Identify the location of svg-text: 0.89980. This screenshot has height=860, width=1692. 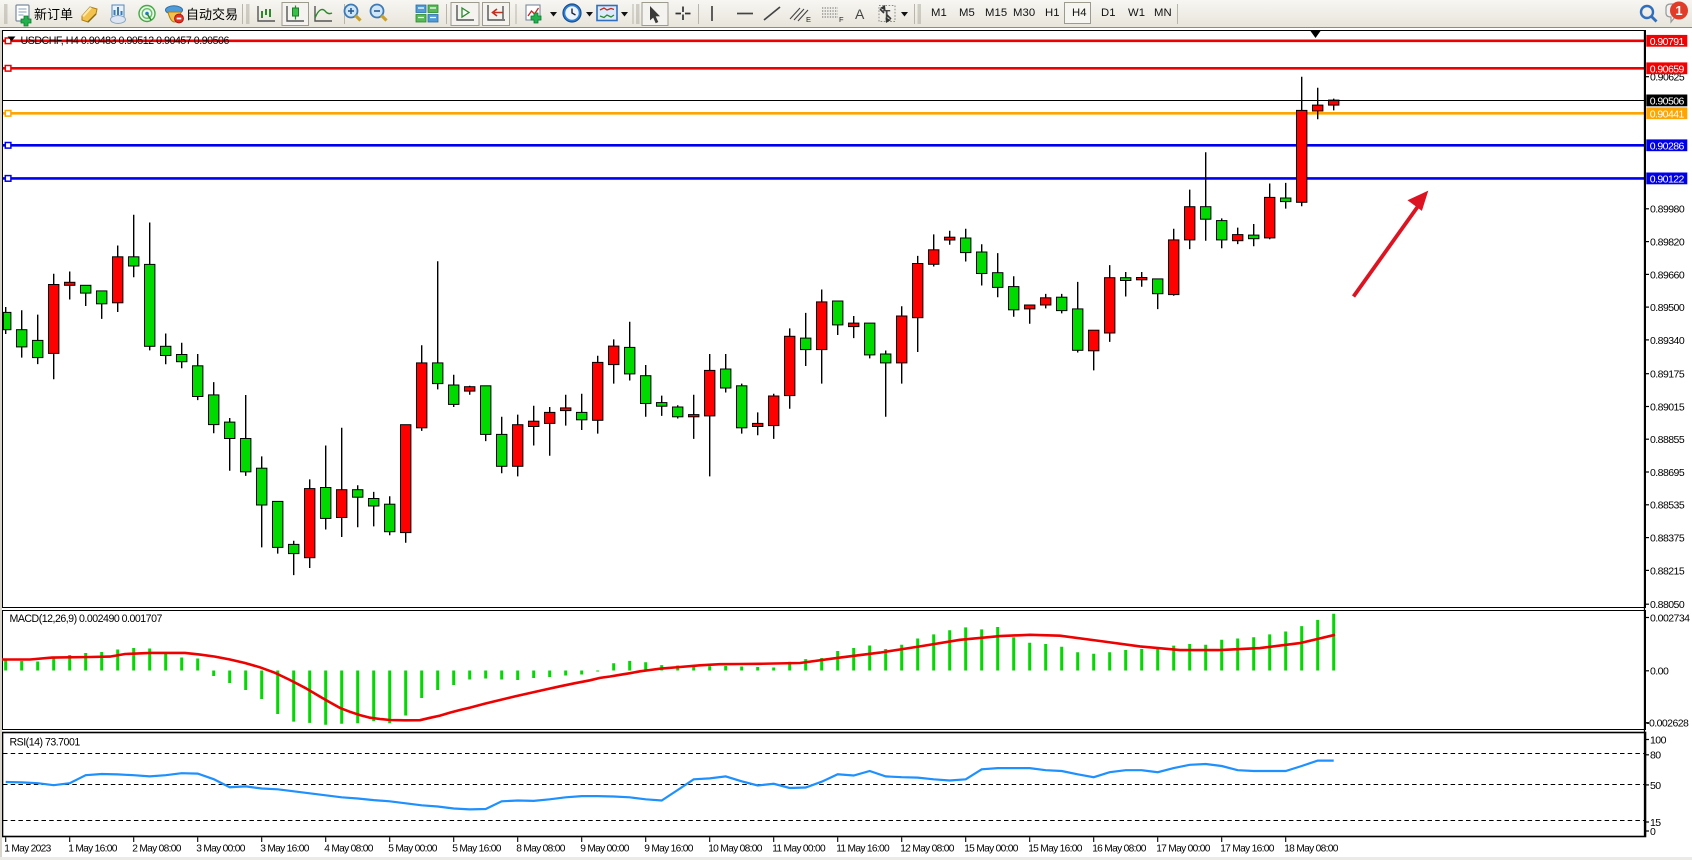
(1667, 210).